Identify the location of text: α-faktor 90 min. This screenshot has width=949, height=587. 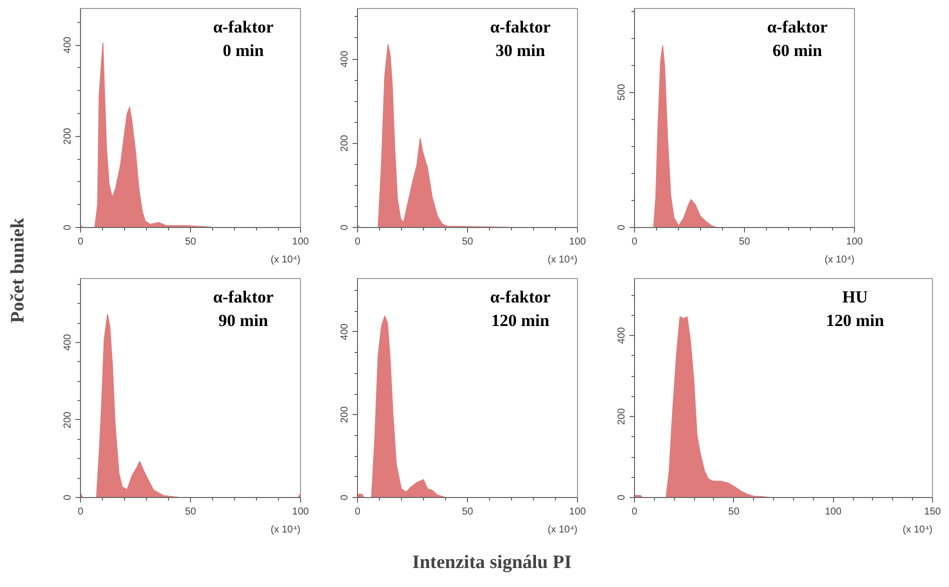
(243, 308).